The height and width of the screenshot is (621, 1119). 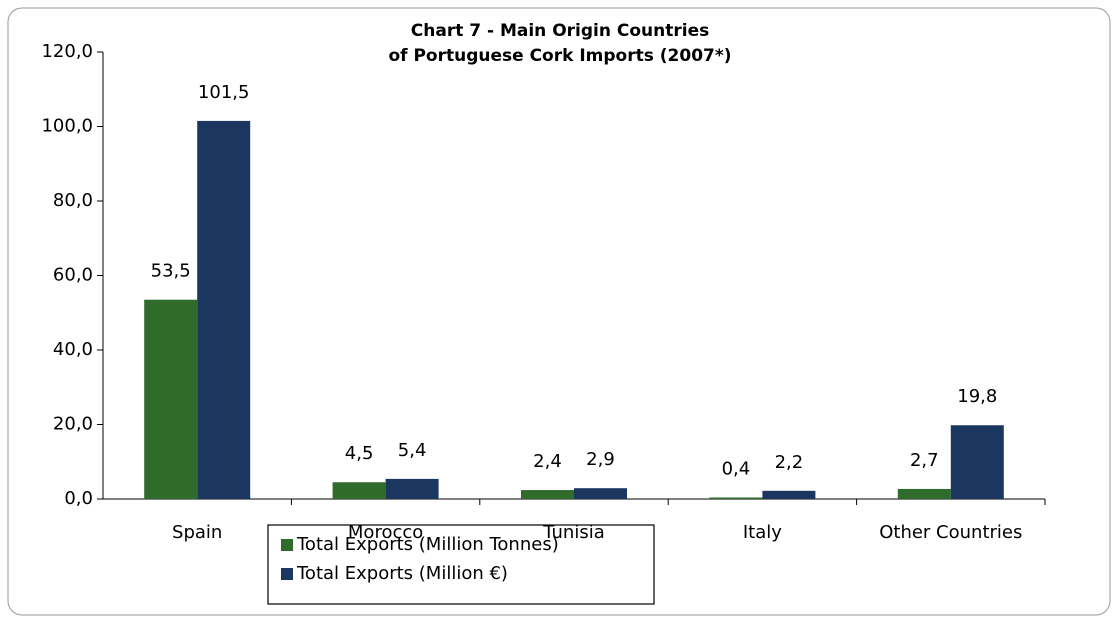 What do you see at coordinates (573, 532) in the screenshot?
I see `x-tick-label: Tunisia` at bounding box center [573, 532].